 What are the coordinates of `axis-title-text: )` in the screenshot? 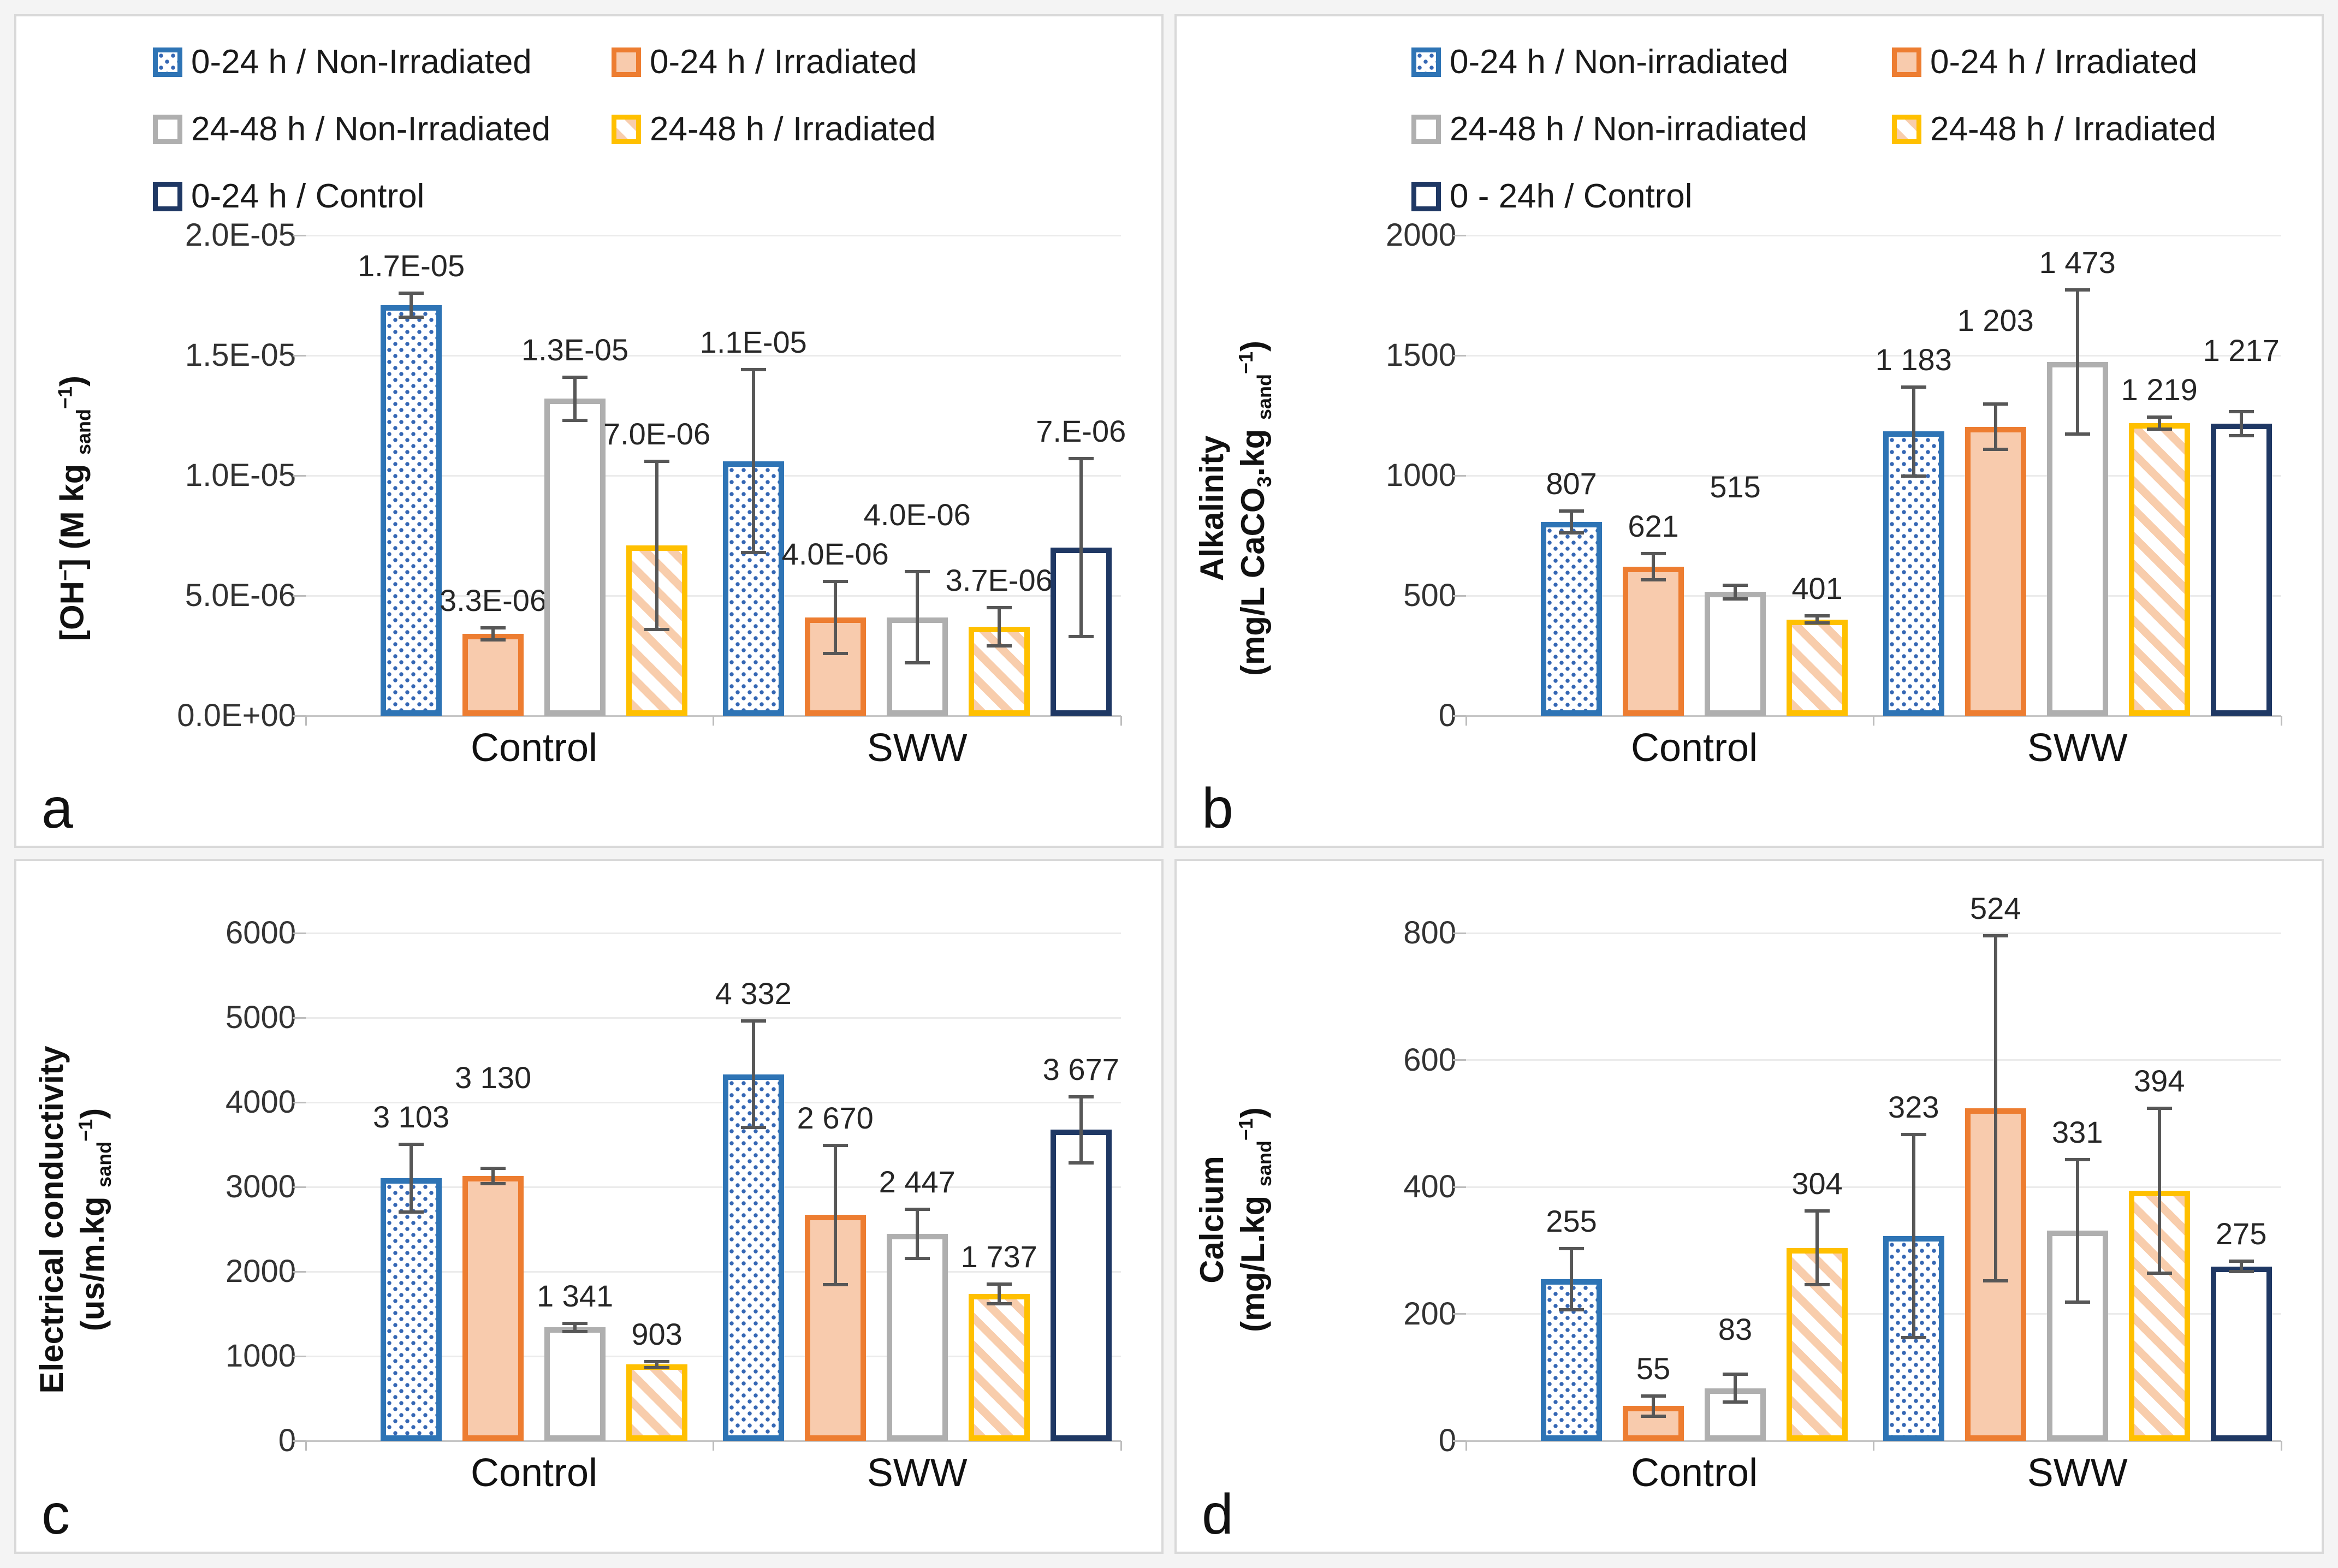 It's located at (1253, 346).